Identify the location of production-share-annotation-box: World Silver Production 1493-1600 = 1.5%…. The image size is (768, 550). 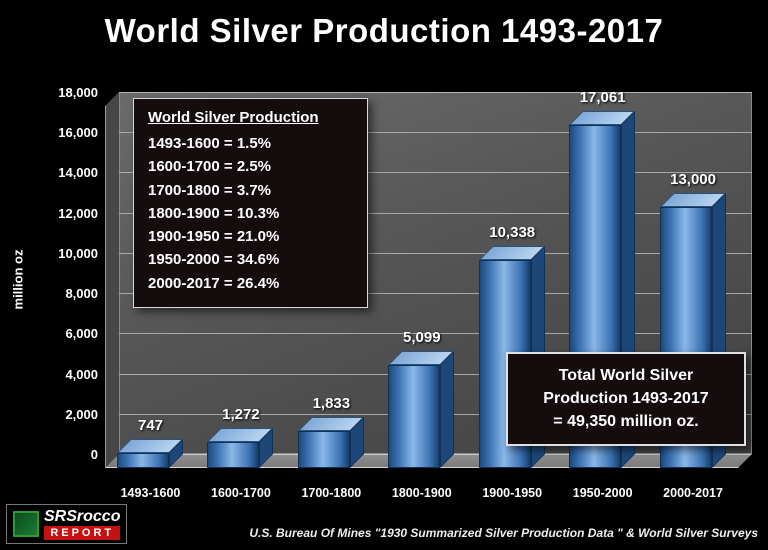
(250, 203).